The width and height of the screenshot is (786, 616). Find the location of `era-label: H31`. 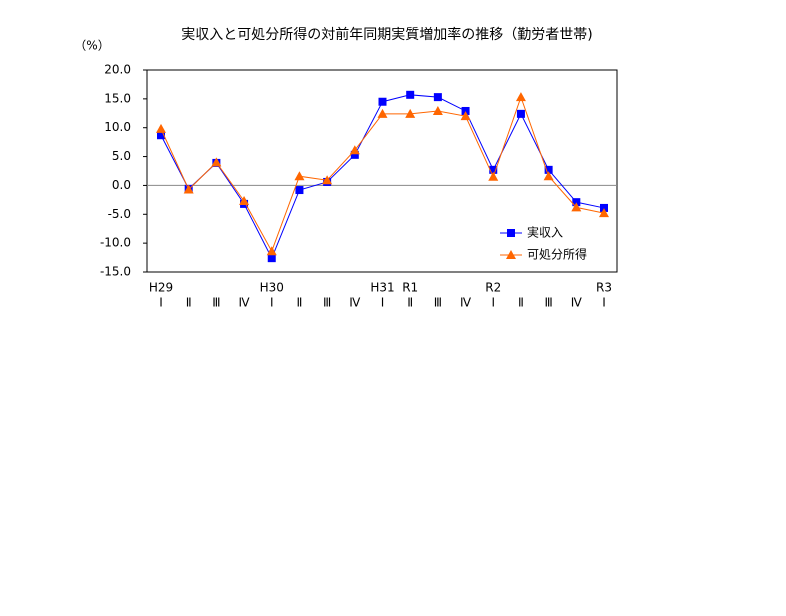

era-label: H31 is located at coordinates (382, 288).